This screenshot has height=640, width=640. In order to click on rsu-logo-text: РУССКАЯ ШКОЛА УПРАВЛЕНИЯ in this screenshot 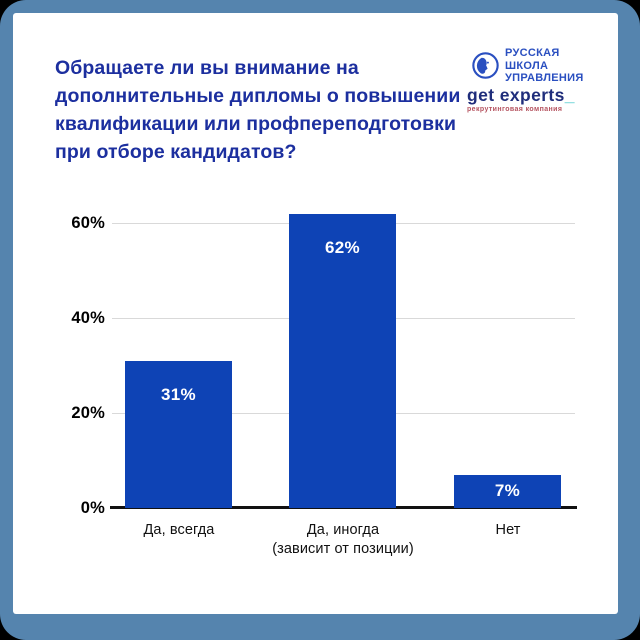, I will do `click(544, 66)`.